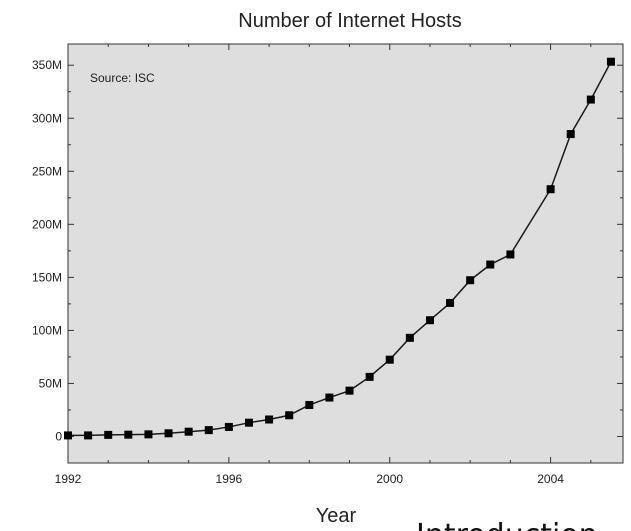  I want to click on y-tick-label: 250M, so click(47, 171).